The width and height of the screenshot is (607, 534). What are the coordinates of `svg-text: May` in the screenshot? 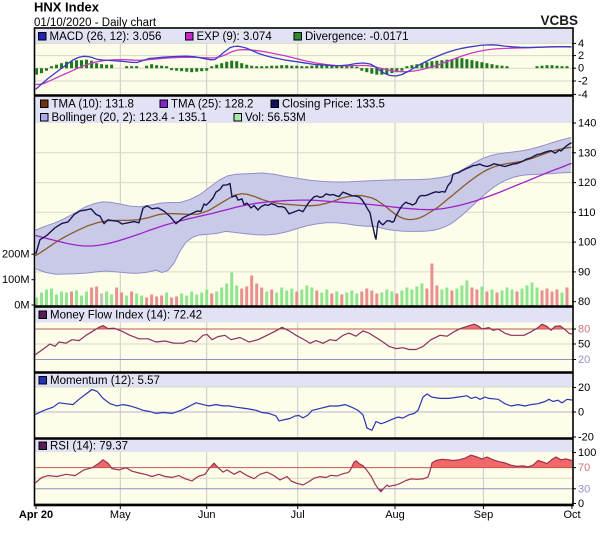 It's located at (120, 515).